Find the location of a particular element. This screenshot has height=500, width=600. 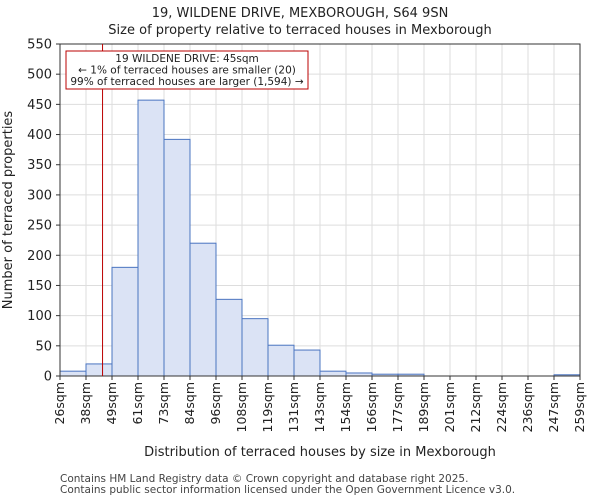

x-tick-label: 84sqm is located at coordinates (189, 403).